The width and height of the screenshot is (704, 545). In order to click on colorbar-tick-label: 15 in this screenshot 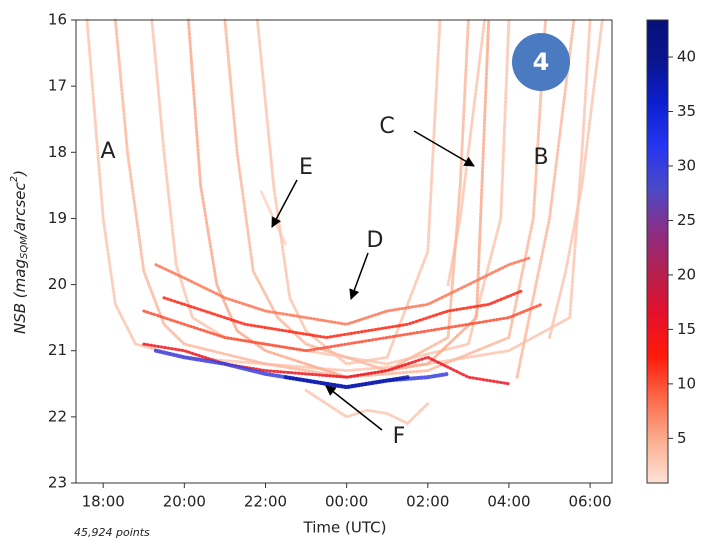, I will do `click(686, 329)`.